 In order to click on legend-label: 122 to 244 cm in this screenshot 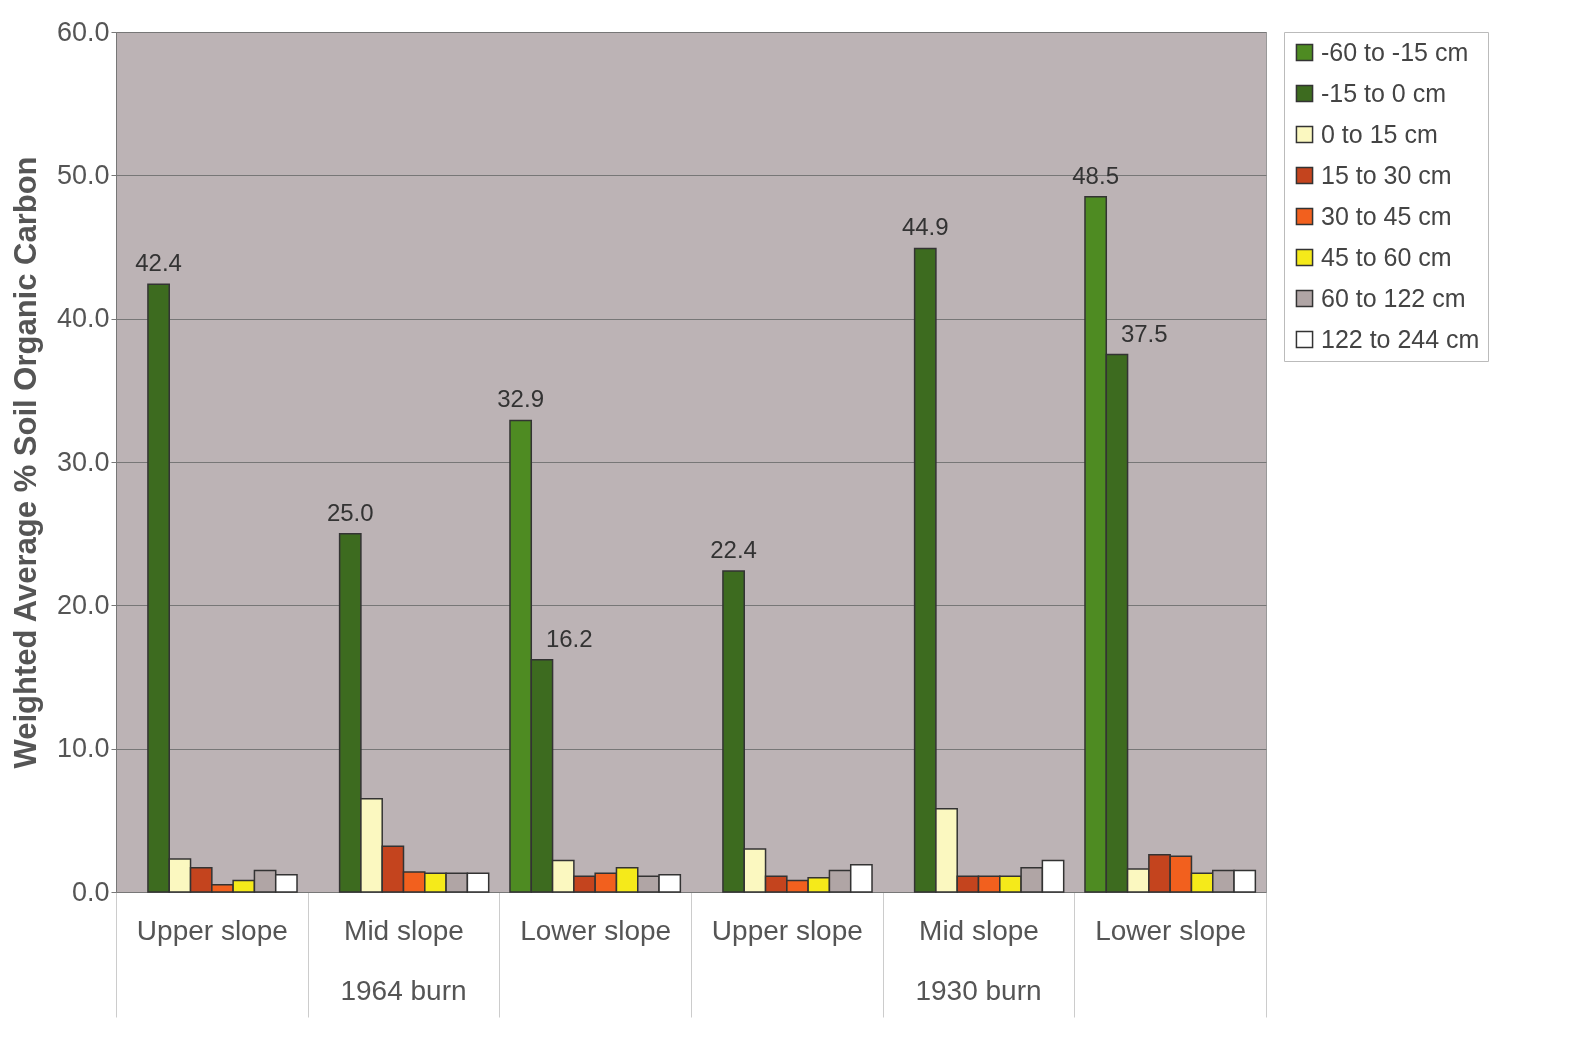, I will do `click(1400, 338)`.